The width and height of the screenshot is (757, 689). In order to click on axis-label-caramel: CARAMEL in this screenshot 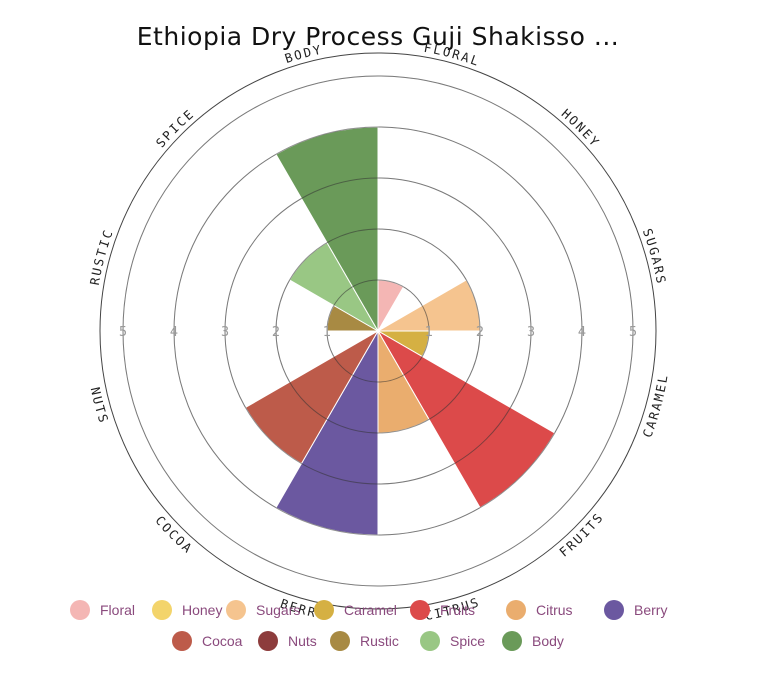, I will do `click(654, 405)`.